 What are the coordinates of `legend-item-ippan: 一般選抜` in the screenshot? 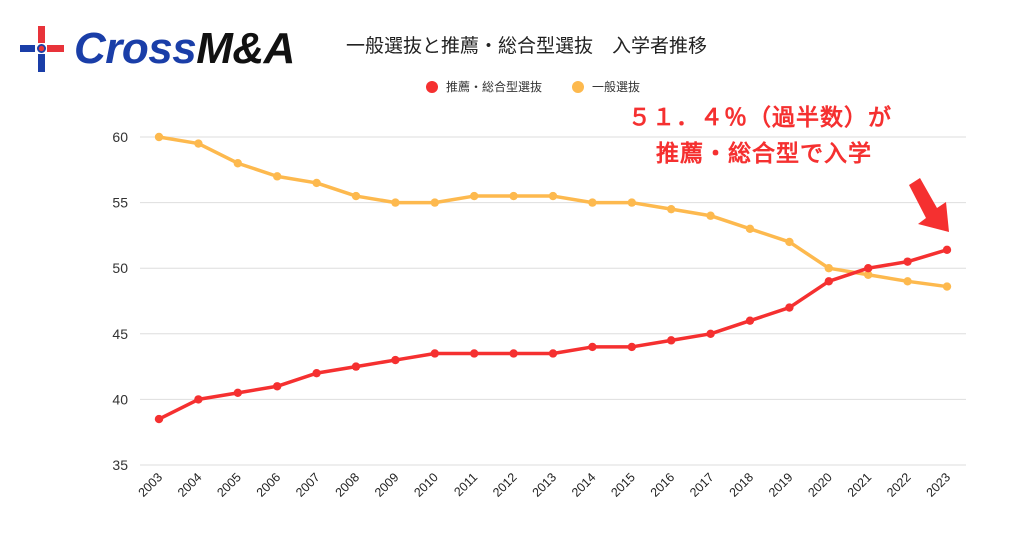 It's located at (606, 86).